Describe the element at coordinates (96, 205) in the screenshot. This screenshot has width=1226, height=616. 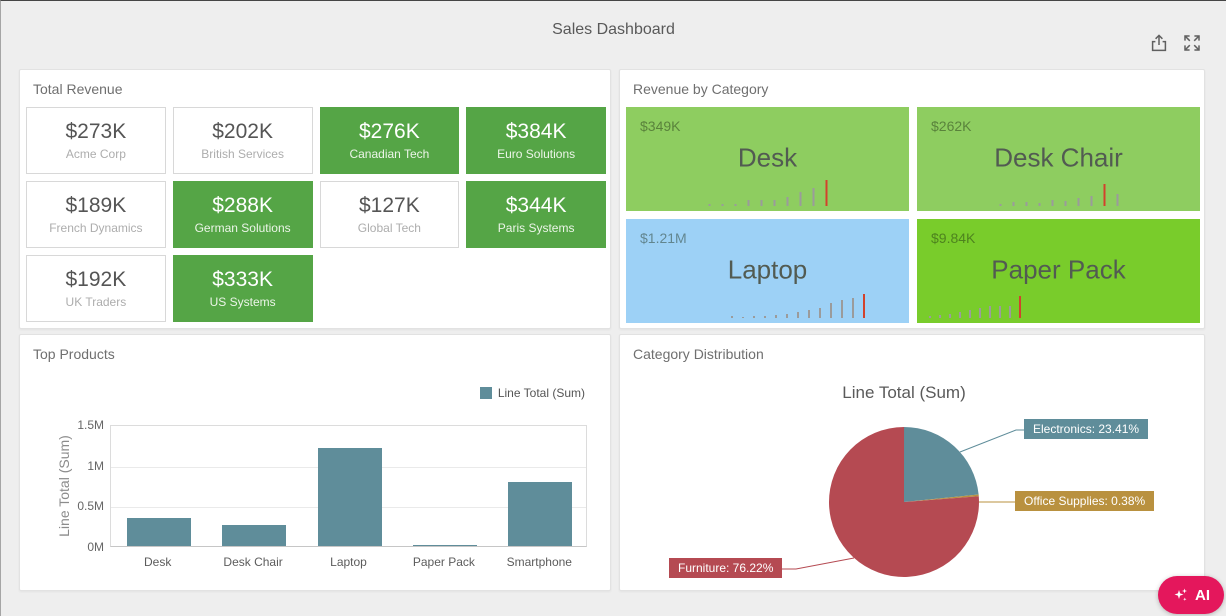
I see `revenue-card-value: $189K` at that location.